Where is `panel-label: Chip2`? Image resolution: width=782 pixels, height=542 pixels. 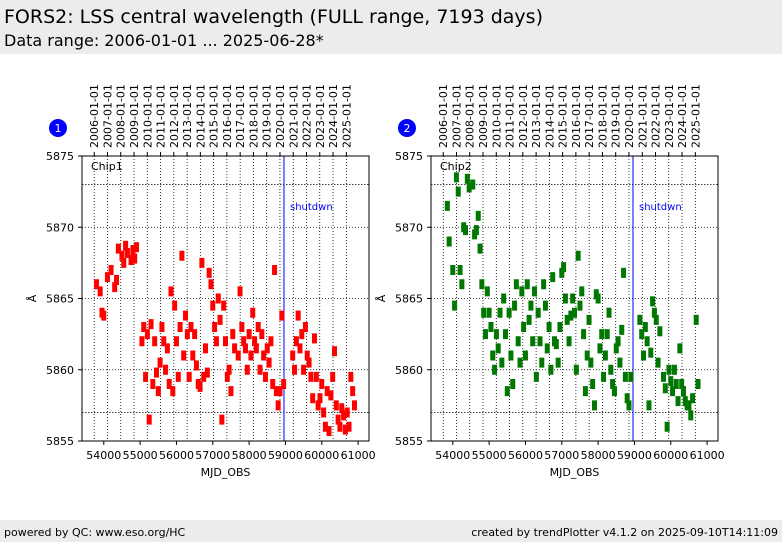 panel-label: Chip2 is located at coordinates (456, 166).